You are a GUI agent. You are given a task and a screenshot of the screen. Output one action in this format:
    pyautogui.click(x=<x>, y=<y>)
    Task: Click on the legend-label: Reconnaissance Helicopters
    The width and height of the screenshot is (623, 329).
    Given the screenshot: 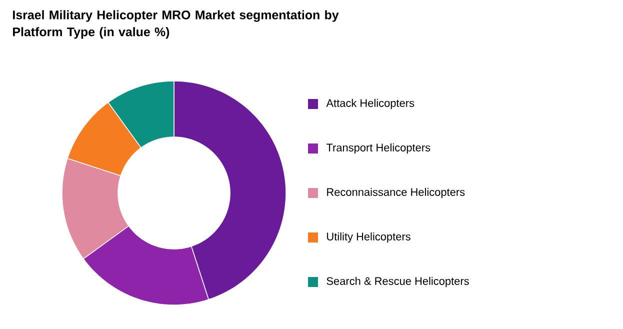 What is the action you would take?
    pyautogui.click(x=396, y=193)
    